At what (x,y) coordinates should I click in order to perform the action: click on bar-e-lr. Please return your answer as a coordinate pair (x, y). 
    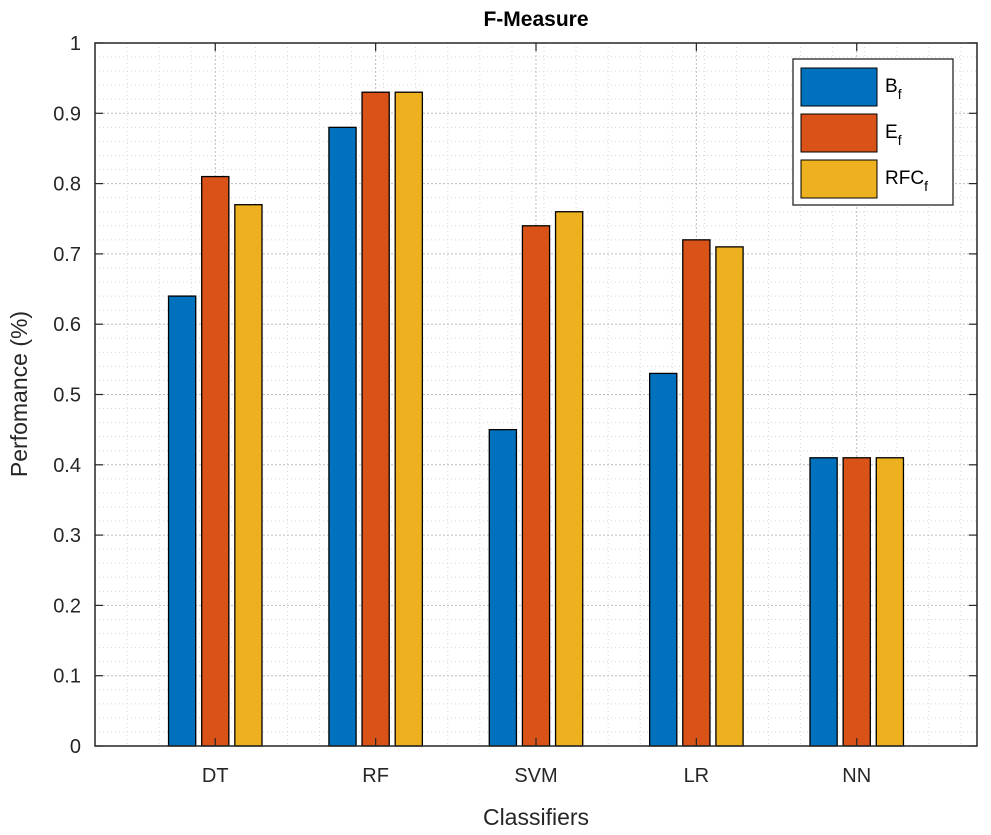
    Looking at the image, I should click on (696, 493).